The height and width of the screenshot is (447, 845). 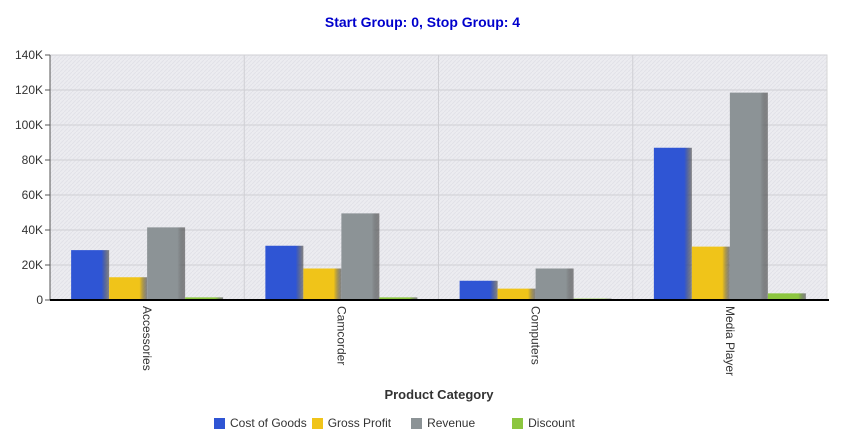 What do you see at coordinates (32, 160) in the screenshot?
I see `y-tick-label: 80K` at bounding box center [32, 160].